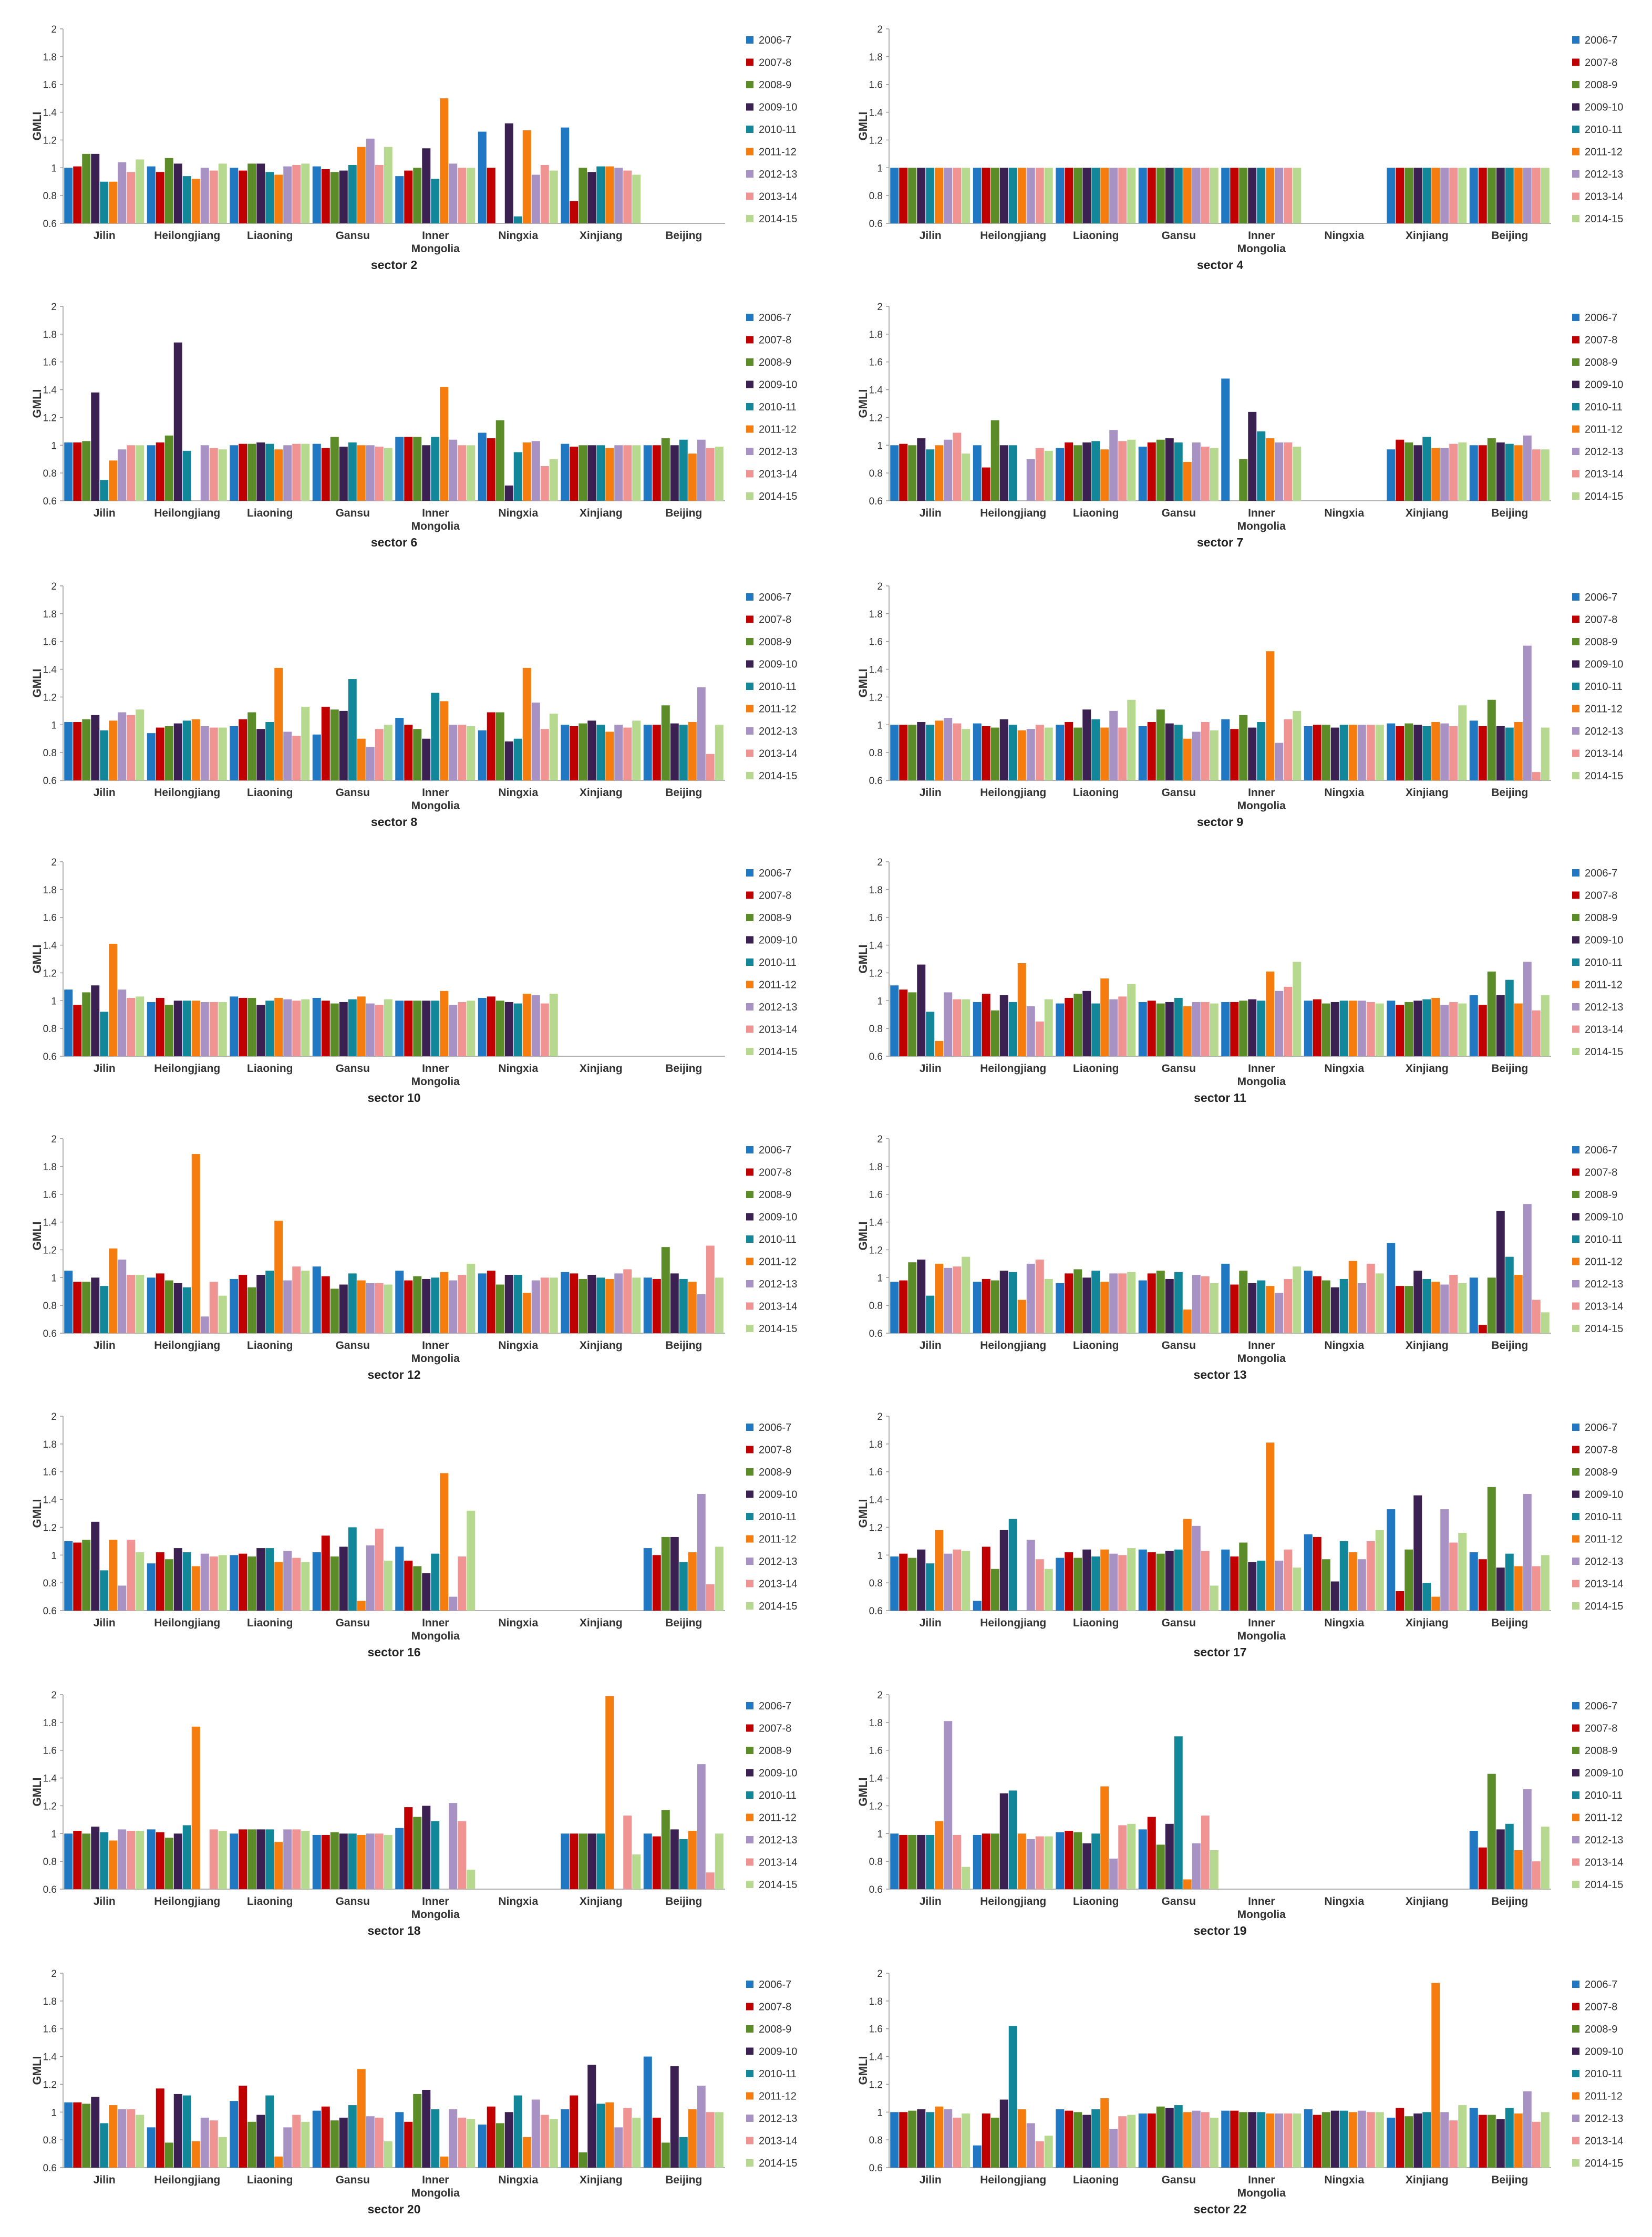 The height and width of the screenshot is (2237, 1652). What do you see at coordinates (270, 1069) in the screenshot?
I see `x-tick-label: Liaoning` at bounding box center [270, 1069].